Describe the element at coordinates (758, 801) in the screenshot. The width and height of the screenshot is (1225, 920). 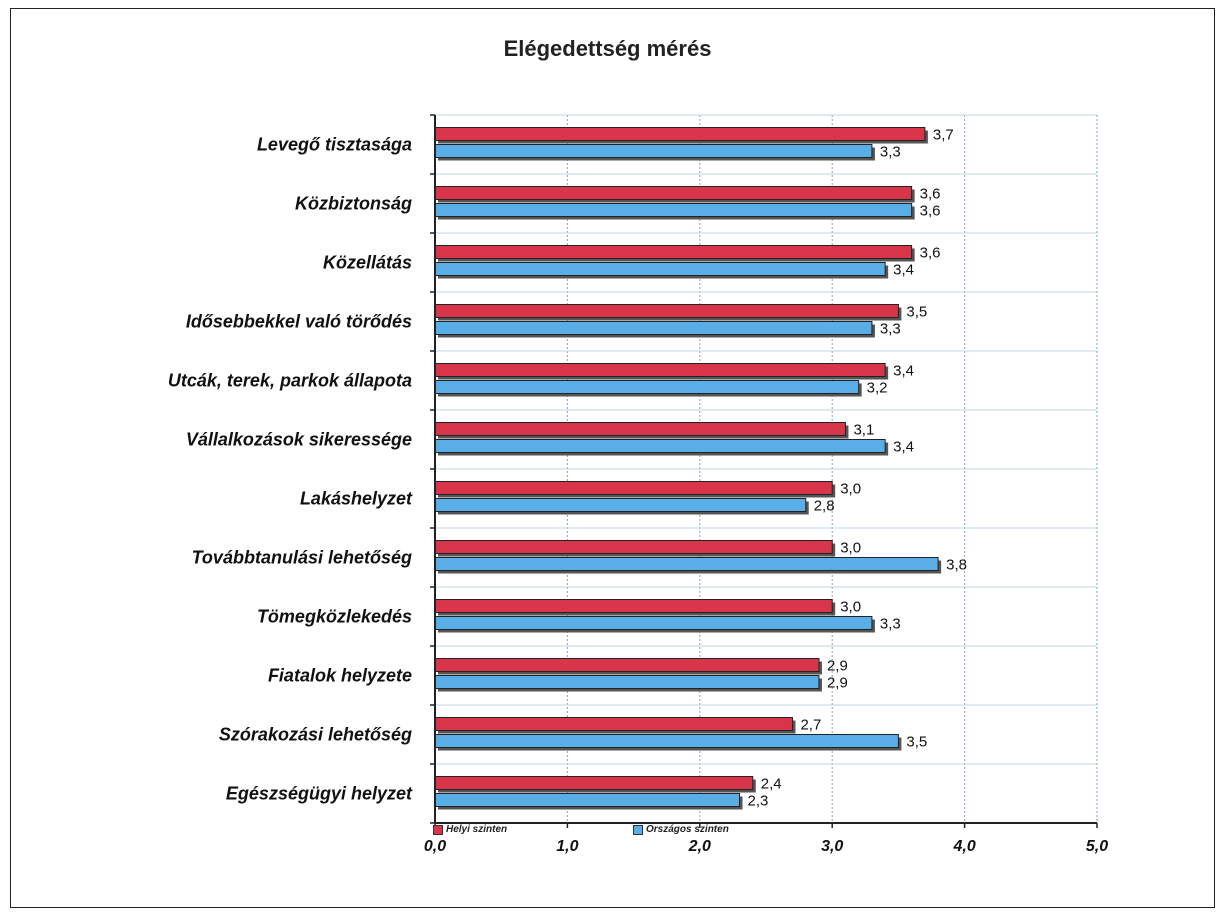
I see `data-label: 2,3` at that location.